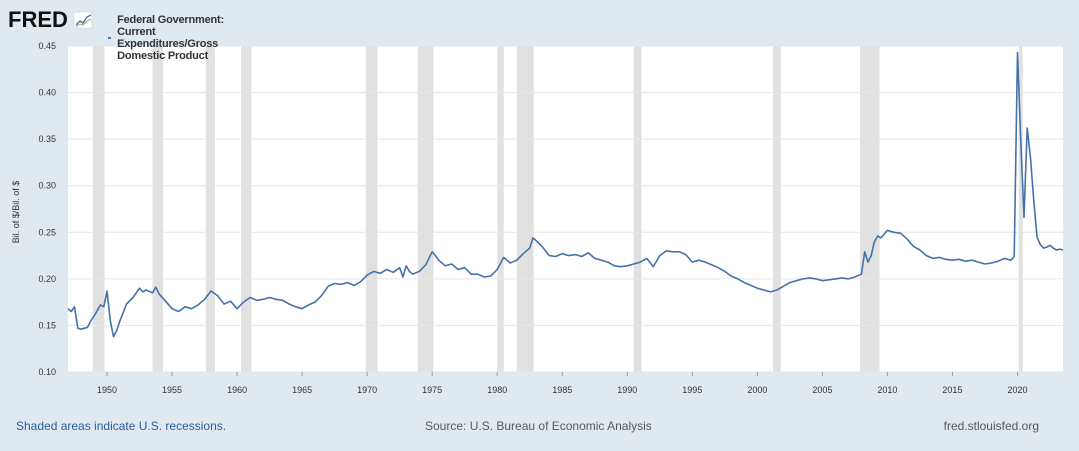 Image resolution: width=1079 pixels, height=451 pixels. Describe the element at coordinates (887, 390) in the screenshot. I see `x-tick-label: 2010` at that location.